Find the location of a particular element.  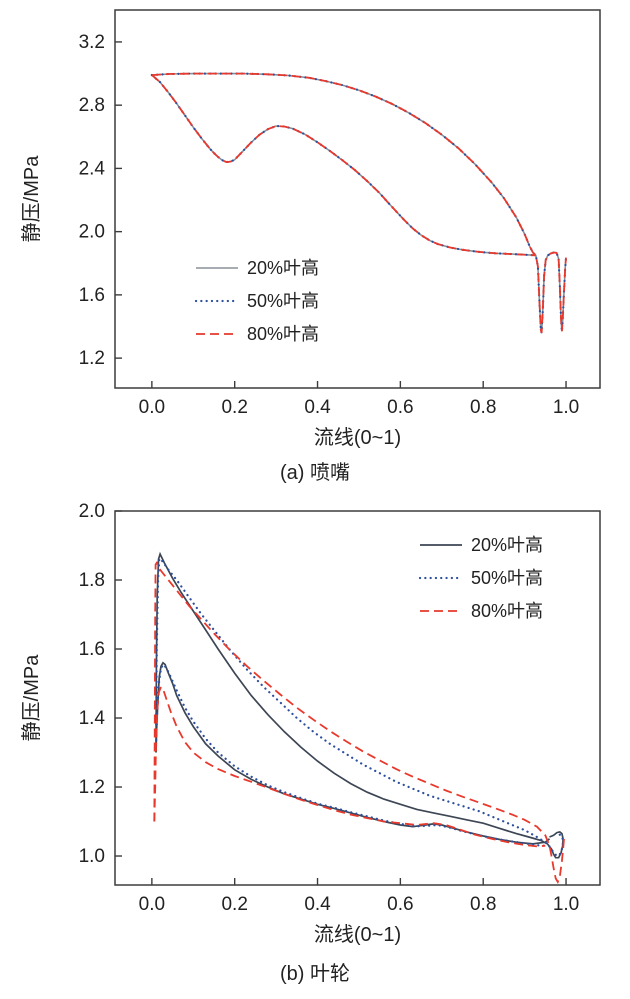

caption-nozzle: (a) 喷嘴 is located at coordinates (315, 473).